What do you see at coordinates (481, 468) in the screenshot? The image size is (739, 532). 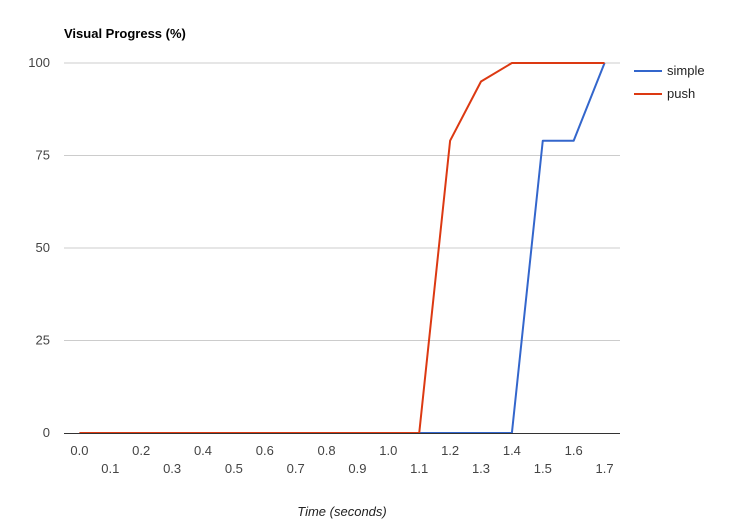 I see `x-tick-label: 1.3` at bounding box center [481, 468].